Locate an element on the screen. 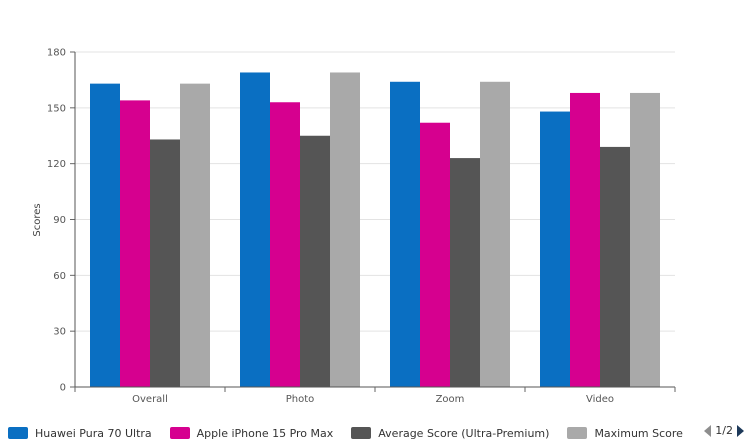 The width and height of the screenshot is (750, 442). y-tick-label: 180 is located at coordinates (56, 53).